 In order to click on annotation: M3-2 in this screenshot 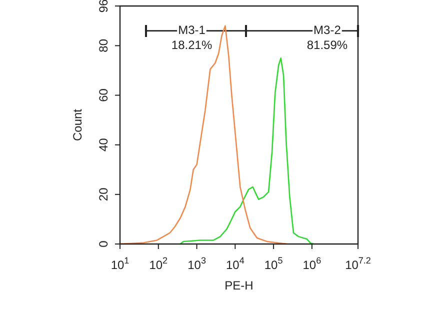, I will do `click(328, 30)`.